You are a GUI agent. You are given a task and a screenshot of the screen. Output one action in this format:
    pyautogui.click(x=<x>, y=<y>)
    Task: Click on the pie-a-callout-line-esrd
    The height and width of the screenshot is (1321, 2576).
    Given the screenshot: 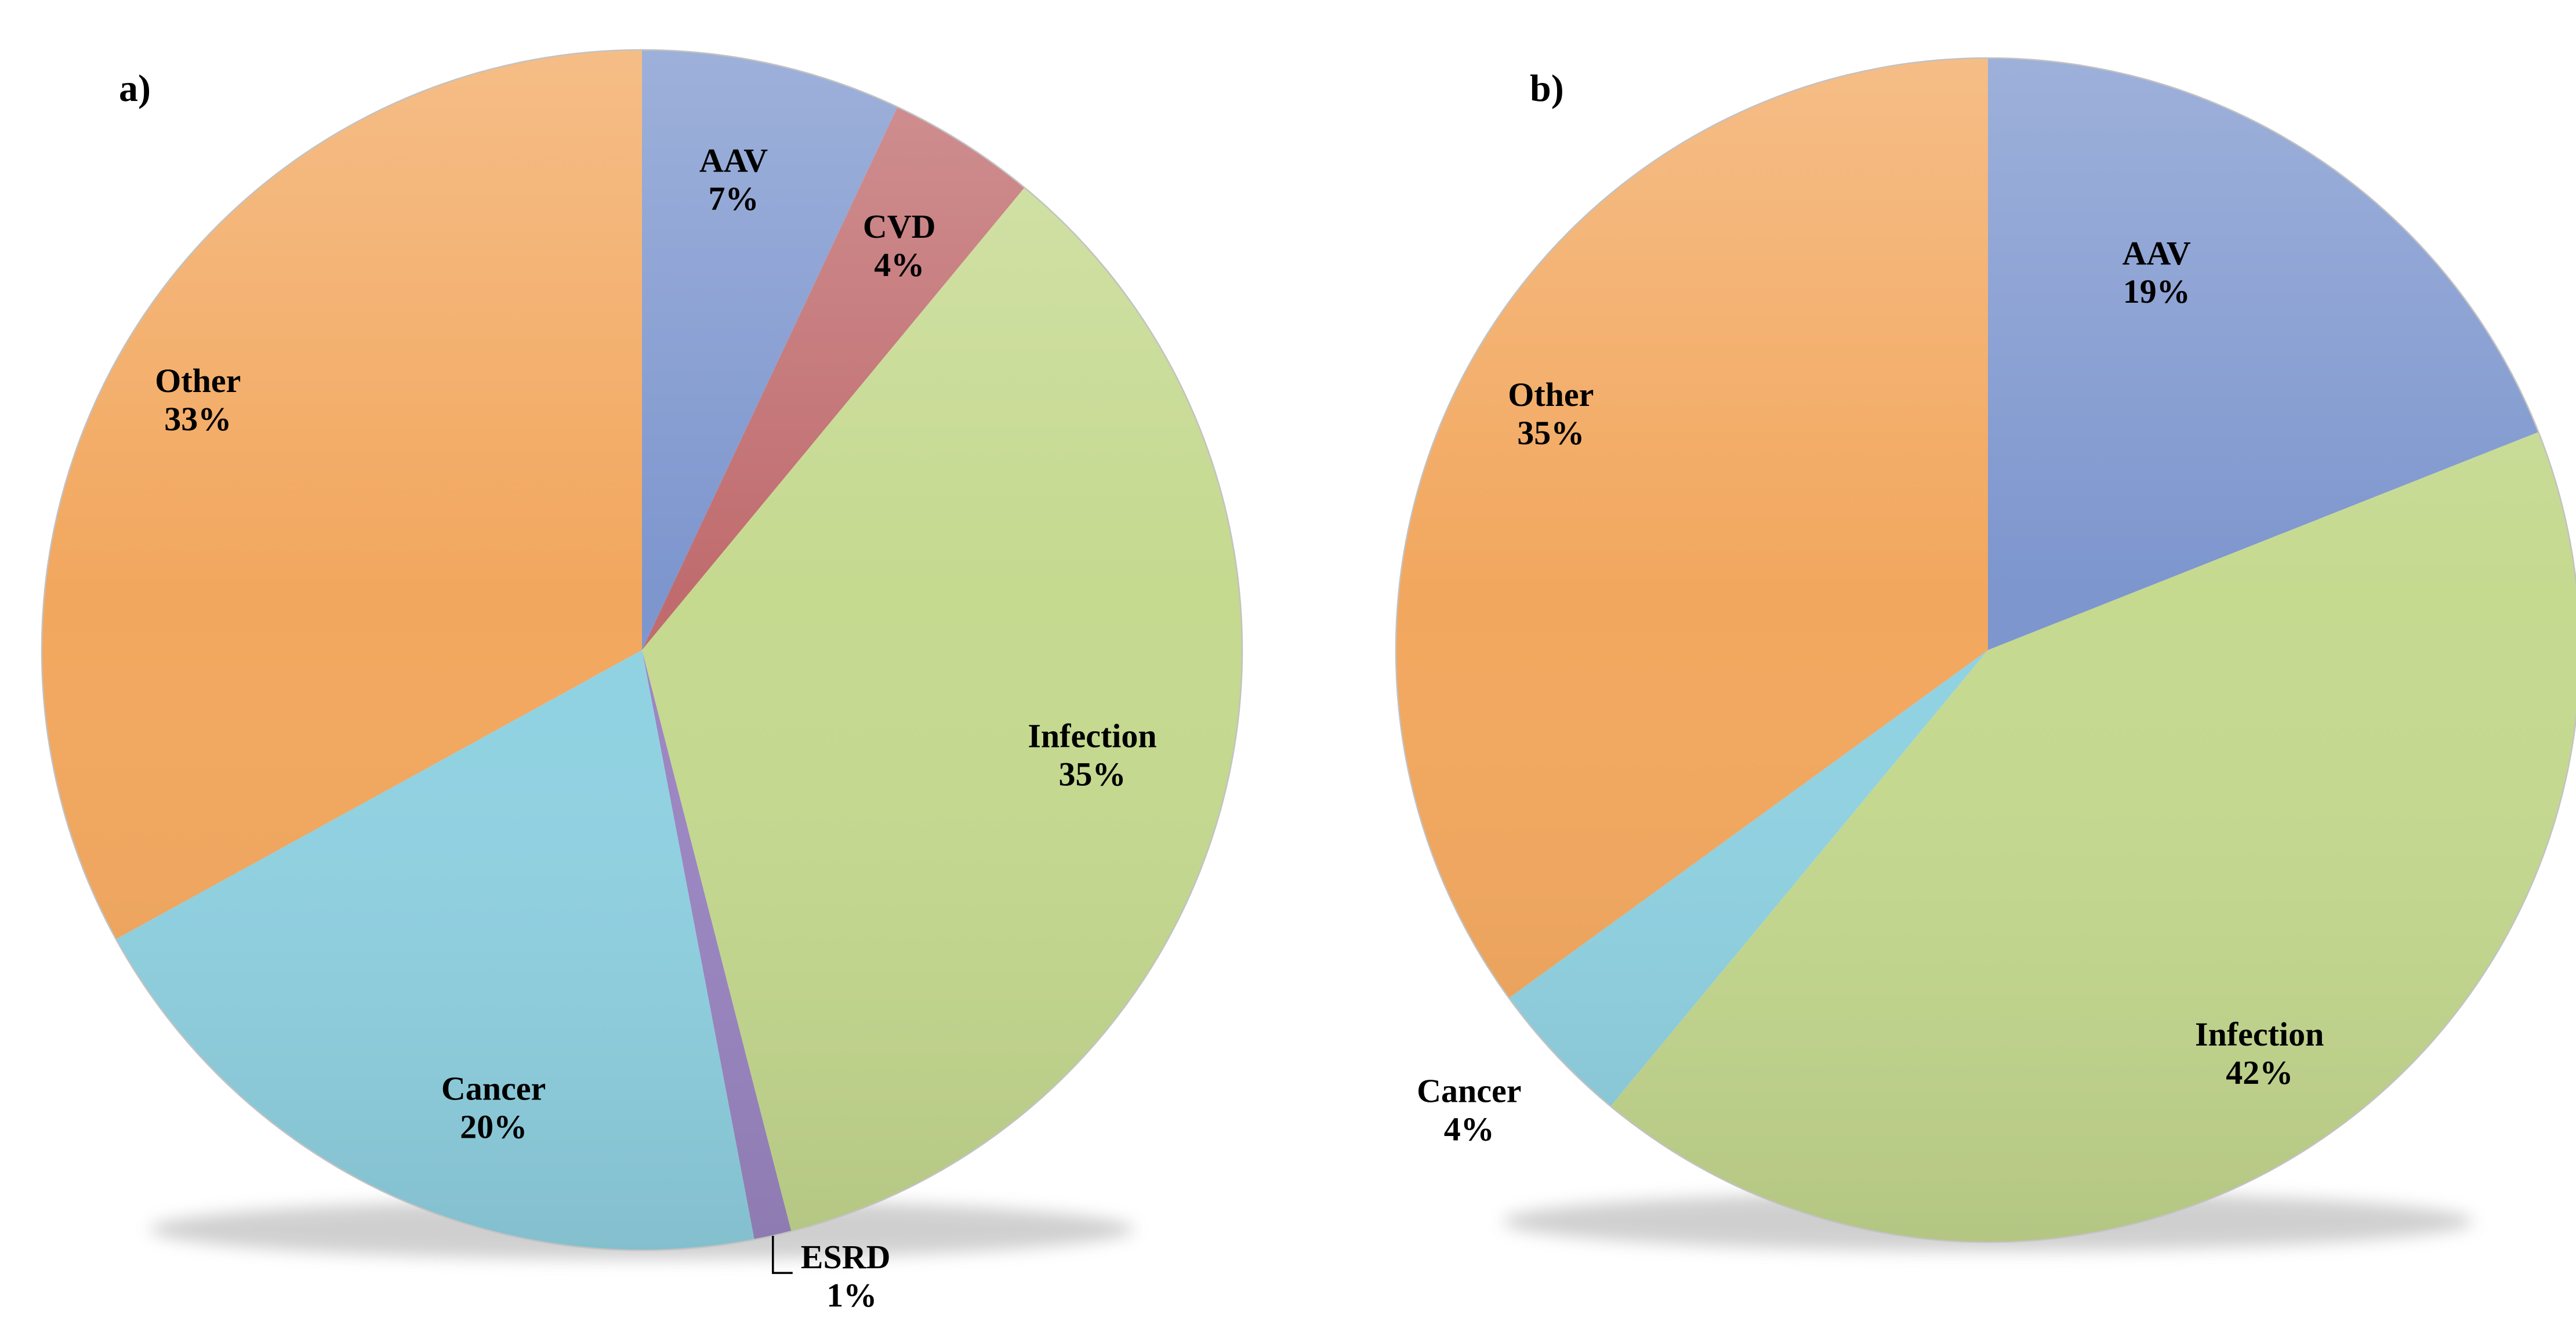 What is the action you would take?
    pyautogui.click(x=782, y=1255)
    